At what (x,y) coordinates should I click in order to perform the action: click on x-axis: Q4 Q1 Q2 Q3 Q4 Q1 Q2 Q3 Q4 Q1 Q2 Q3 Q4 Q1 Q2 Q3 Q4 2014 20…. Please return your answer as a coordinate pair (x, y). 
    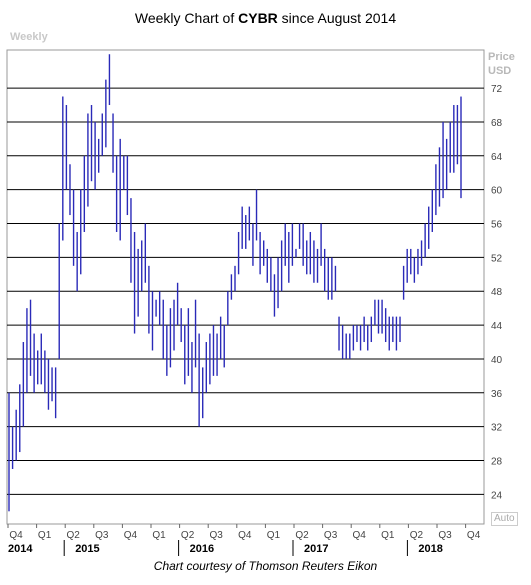
    Looking at the image, I should click on (244, 540).